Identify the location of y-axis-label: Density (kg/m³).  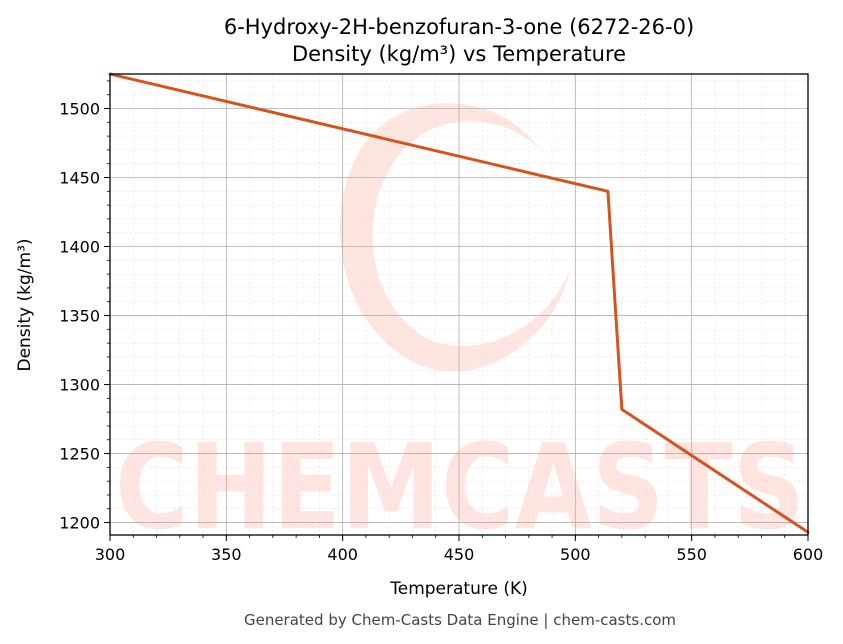
(25, 304).